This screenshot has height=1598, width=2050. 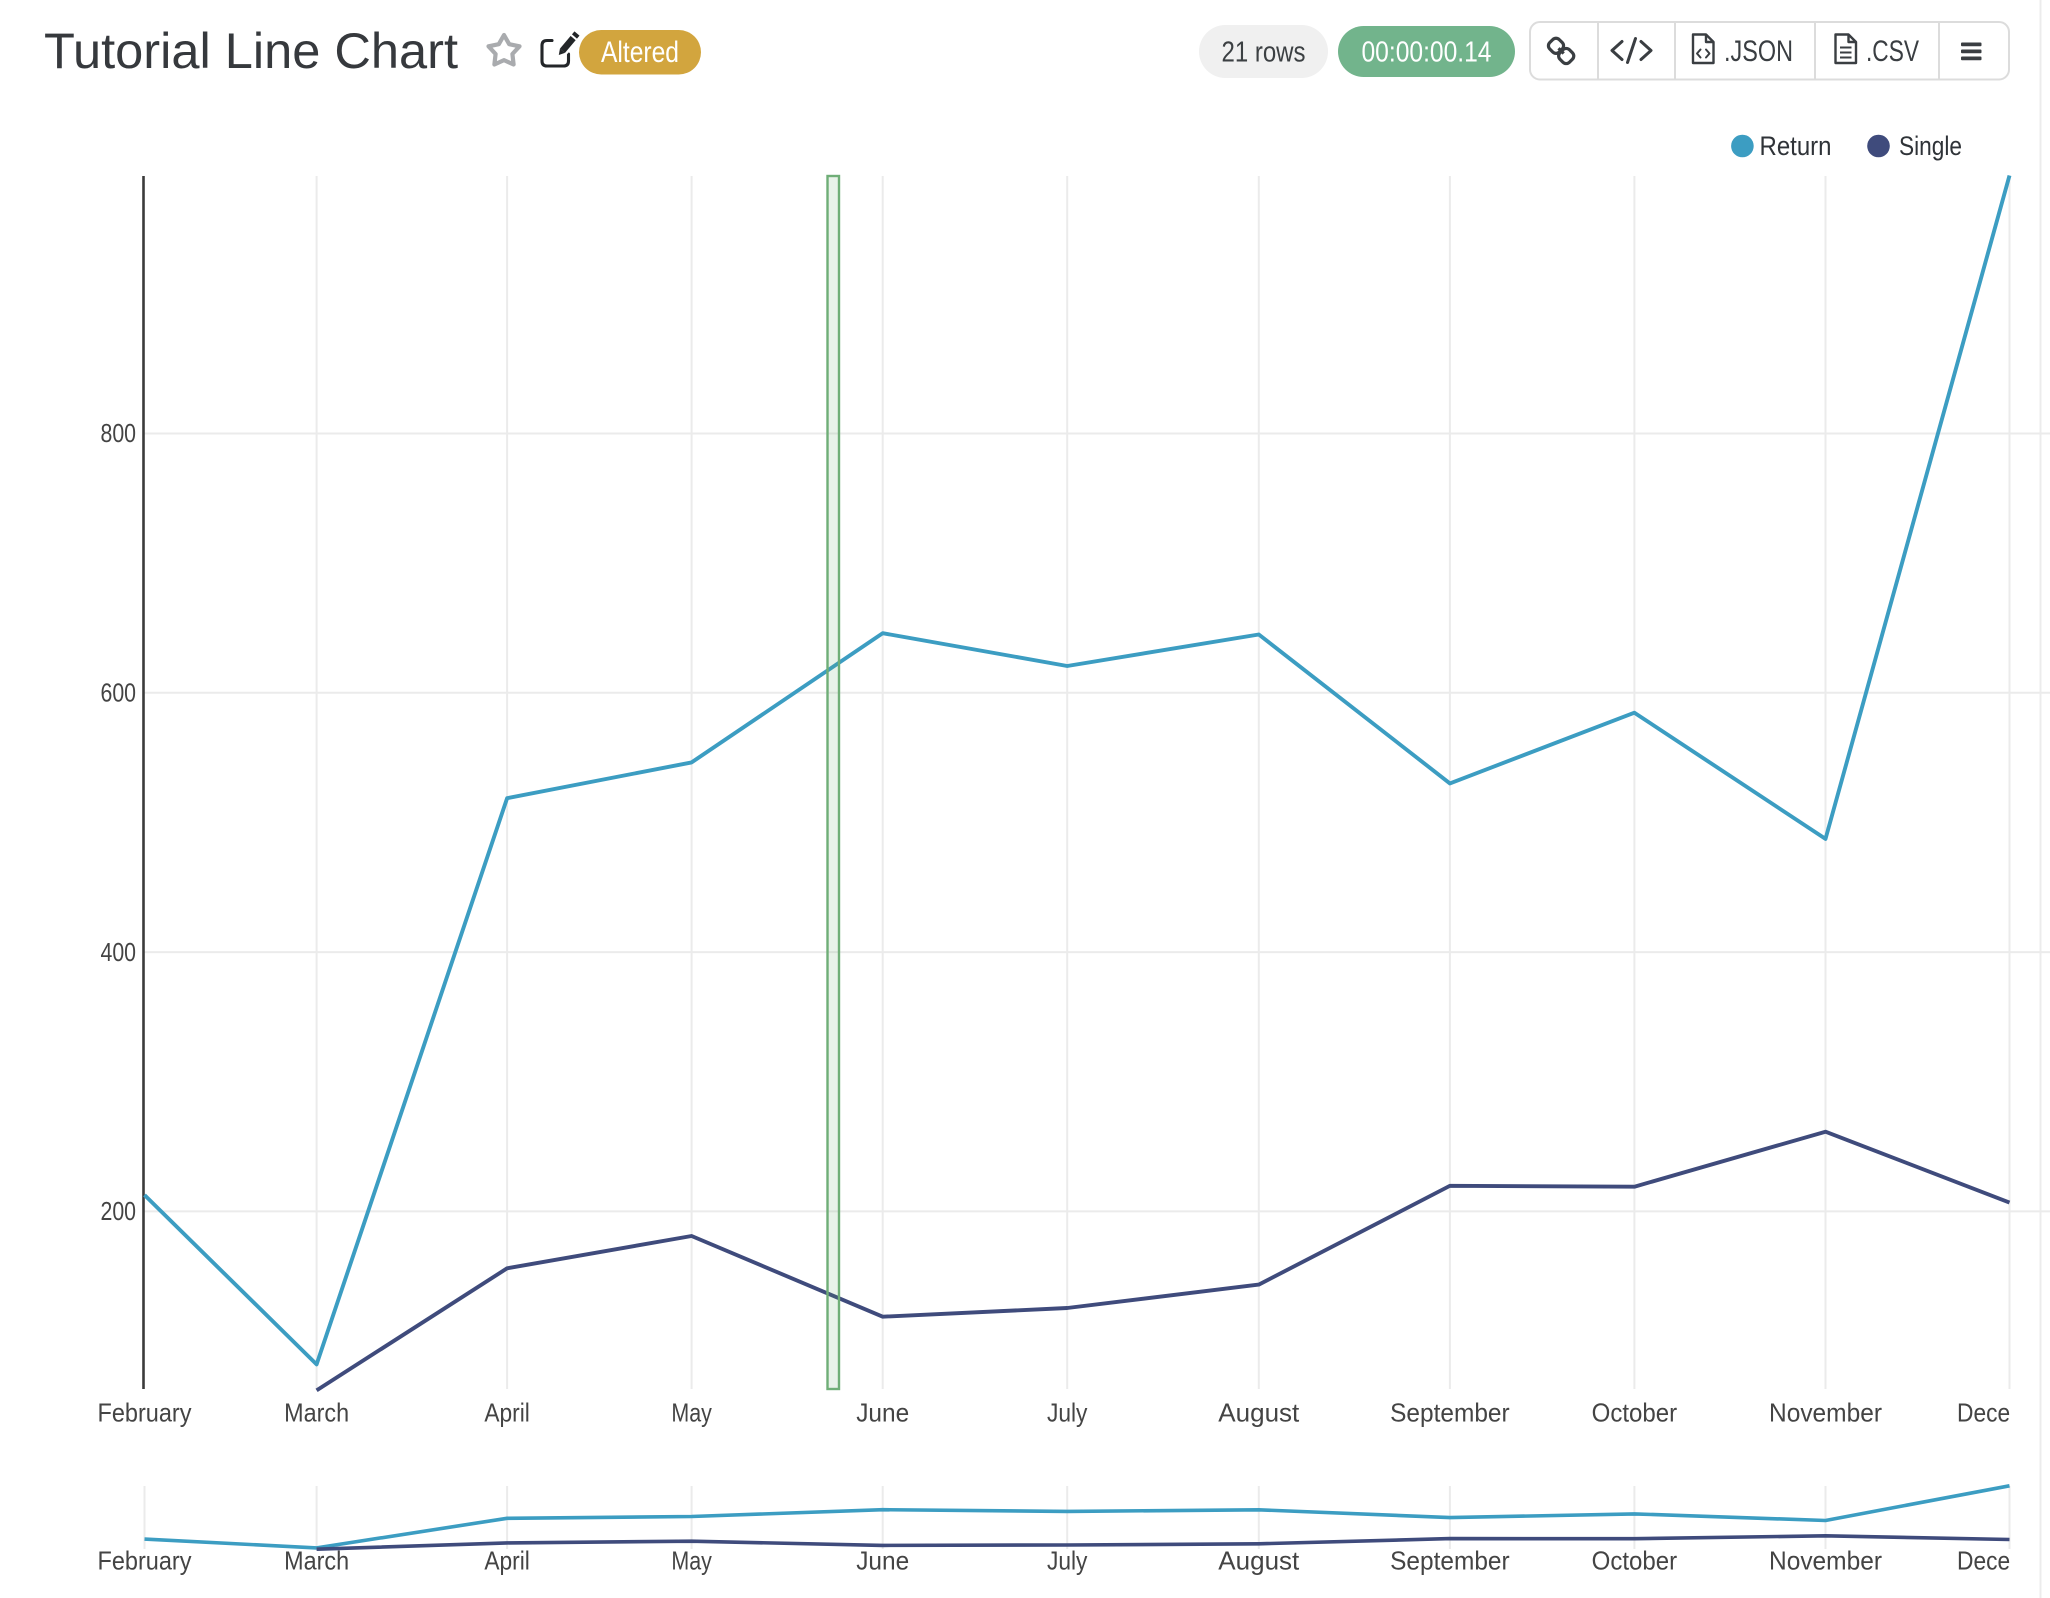 What do you see at coordinates (119, 693) in the screenshot?
I see `svg-text: 600` at bounding box center [119, 693].